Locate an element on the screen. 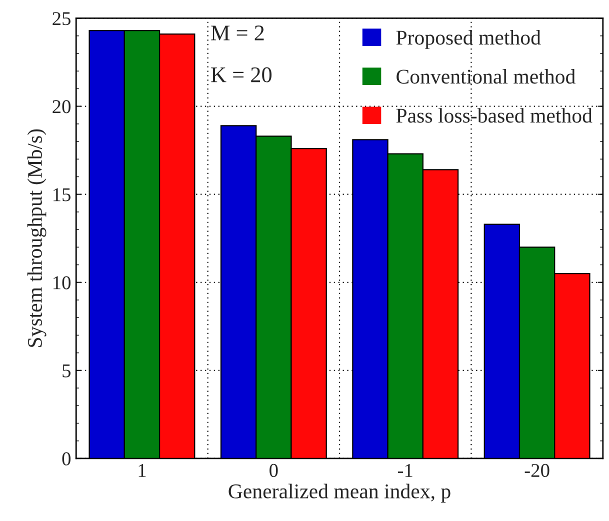 The height and width of the screenshot is (521, 609). y-tick-label: 0 is located at coordinates (66, 459).